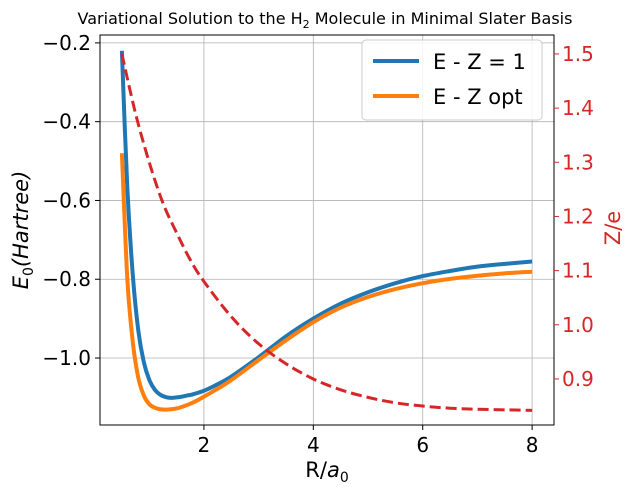  I want to click on x-axis-label: R/a0, so click(326, 472).